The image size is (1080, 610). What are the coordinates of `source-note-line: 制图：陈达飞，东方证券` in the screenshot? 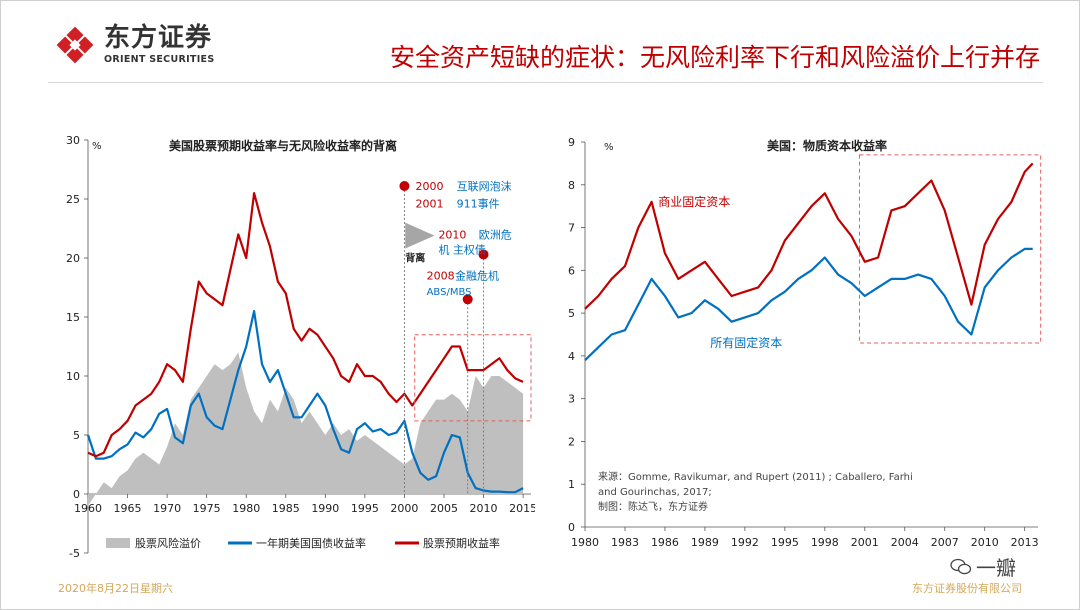 It's located at (653, 506).